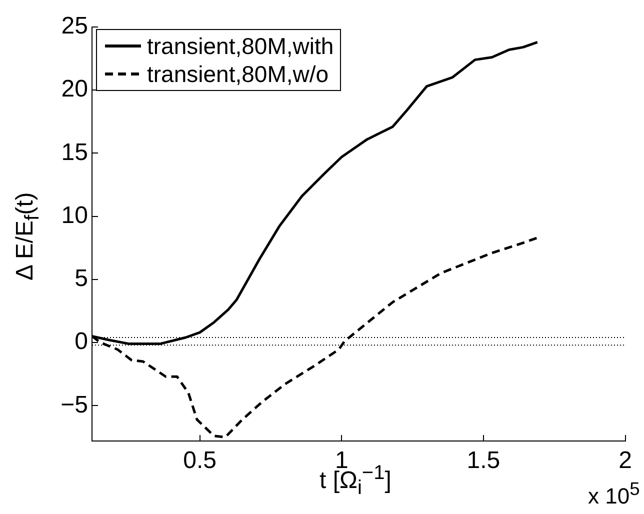 Image resolution: width=644 pixels, height=514 pixels. Describe the element at coordinates (483, 460) in the screenshot. I see `x-tick-label: 1.5` at that location.